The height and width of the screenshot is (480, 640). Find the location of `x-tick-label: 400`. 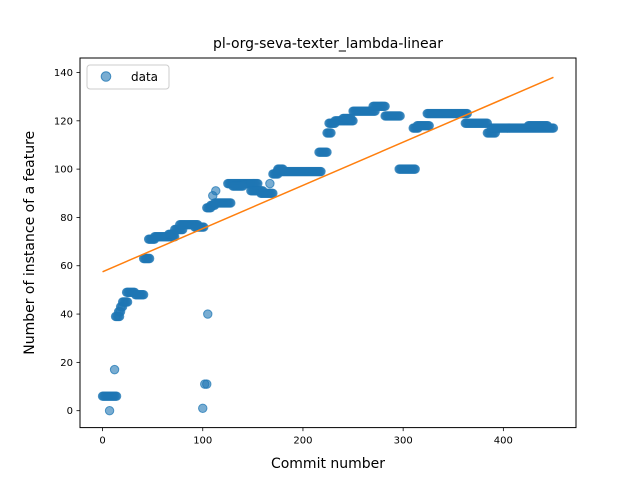

x-tick-label: 400 is located at coordinates (503, 441).